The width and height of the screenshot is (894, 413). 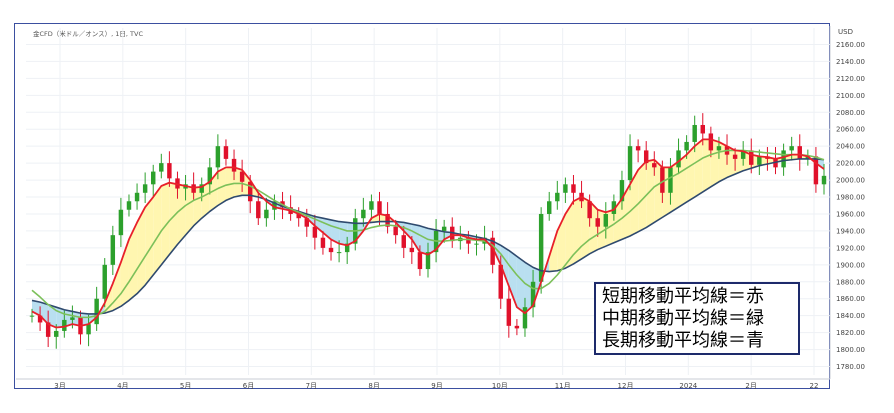 I want to click on y-tick-label: 2140.00, so click(x=850, y=62).